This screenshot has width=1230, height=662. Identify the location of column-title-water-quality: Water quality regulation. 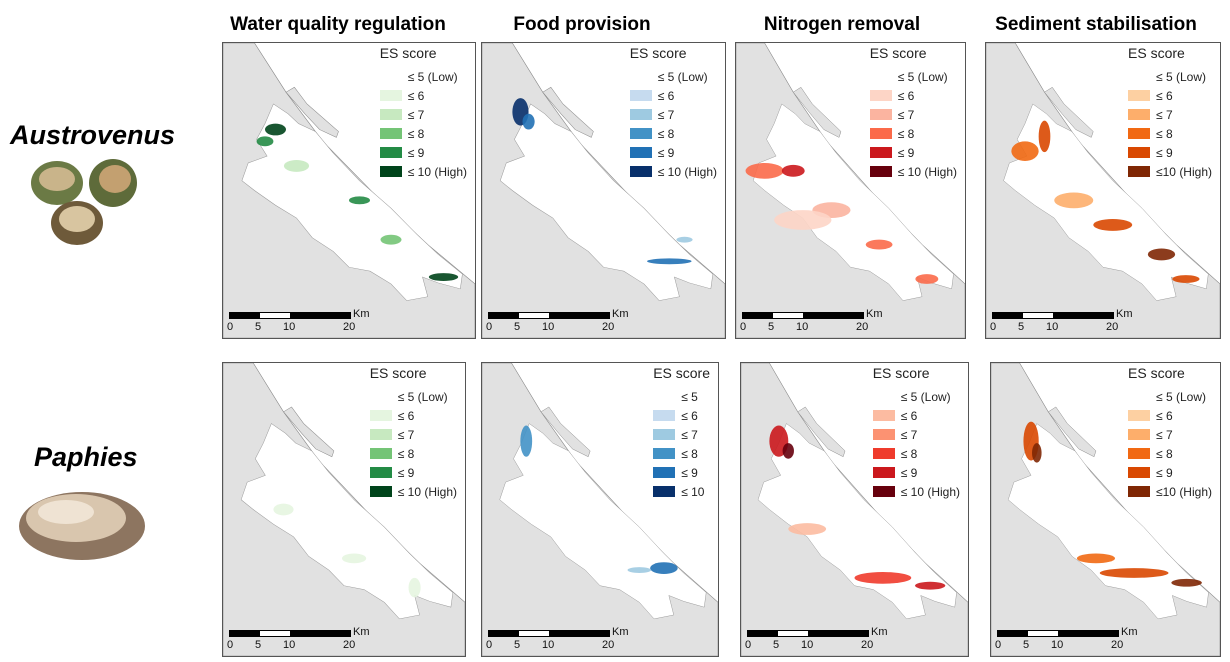
(338, 24).